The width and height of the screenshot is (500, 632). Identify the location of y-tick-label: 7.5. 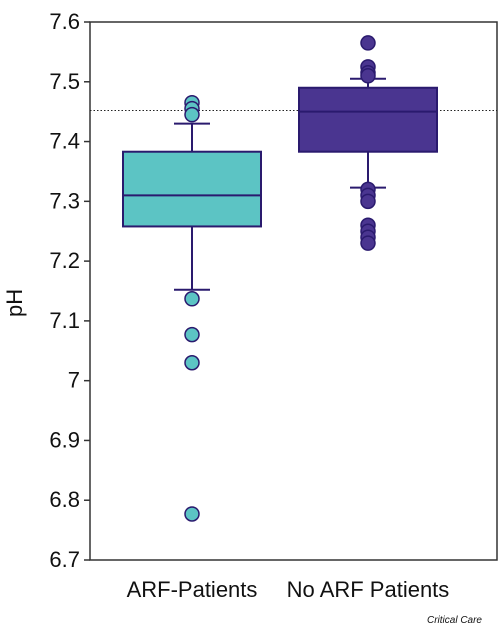
(64, 81).